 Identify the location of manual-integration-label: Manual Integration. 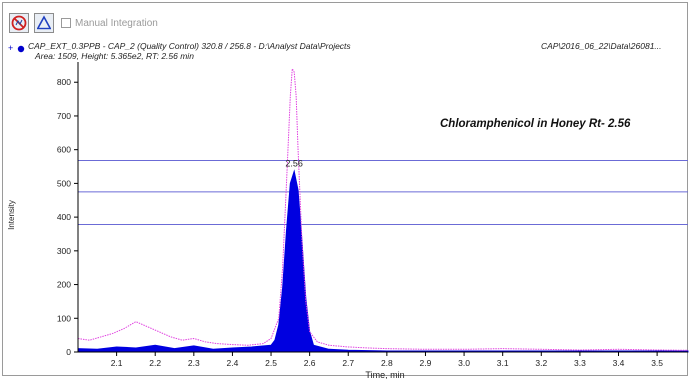
(116, 23).